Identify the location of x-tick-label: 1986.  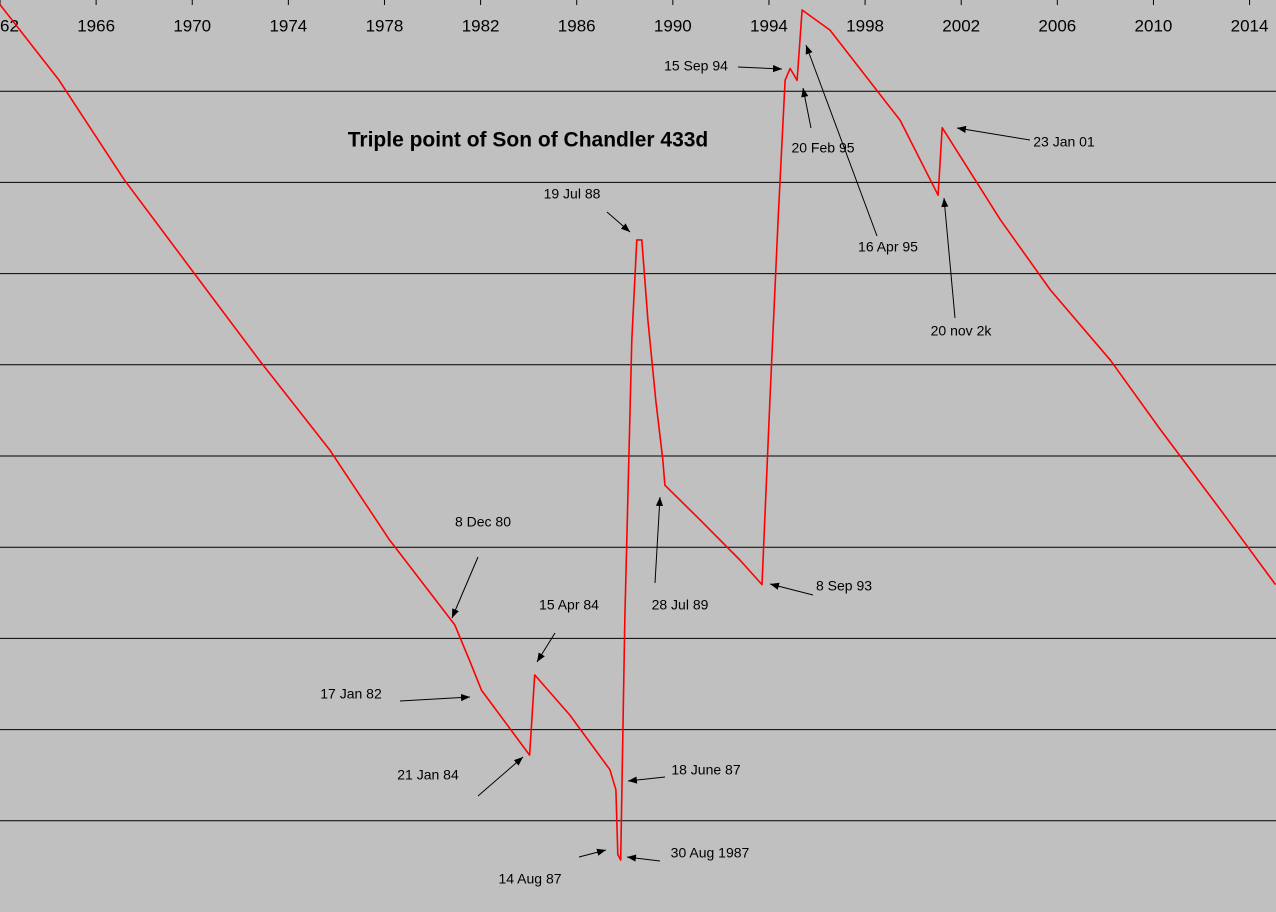
(577, 25).